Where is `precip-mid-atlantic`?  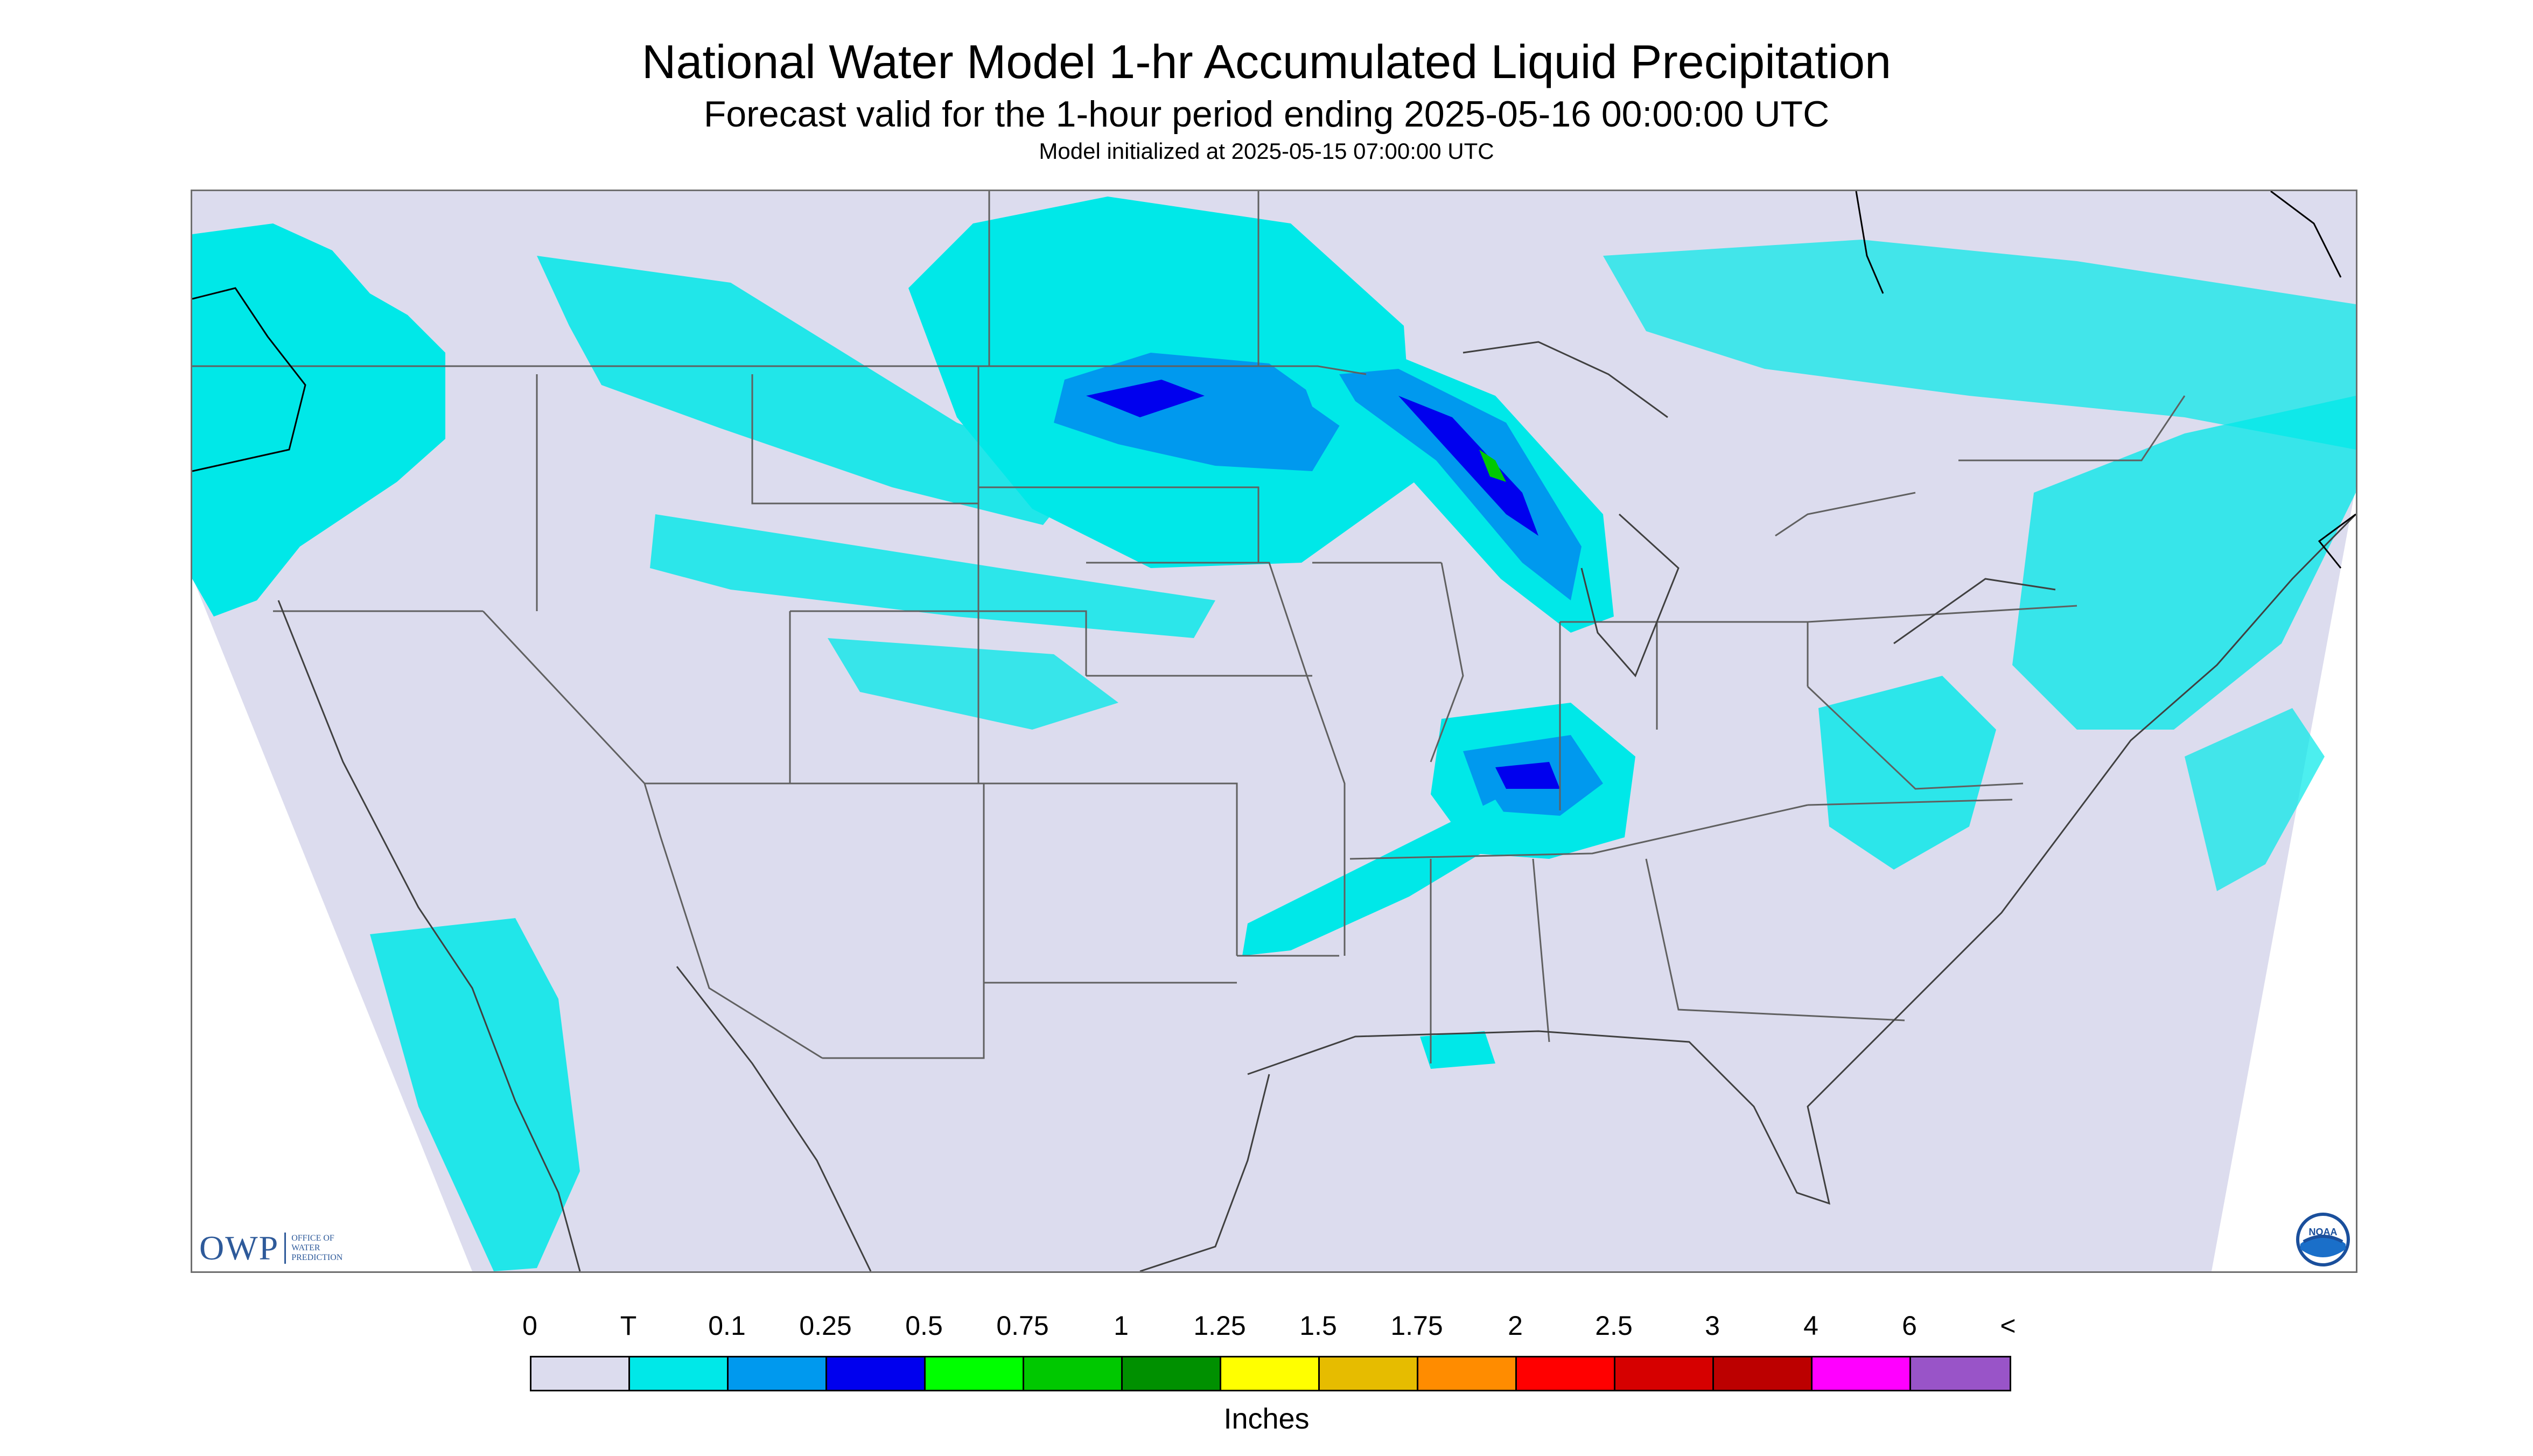 precip-mid-atlantic is located at coordinates (1907, 773).